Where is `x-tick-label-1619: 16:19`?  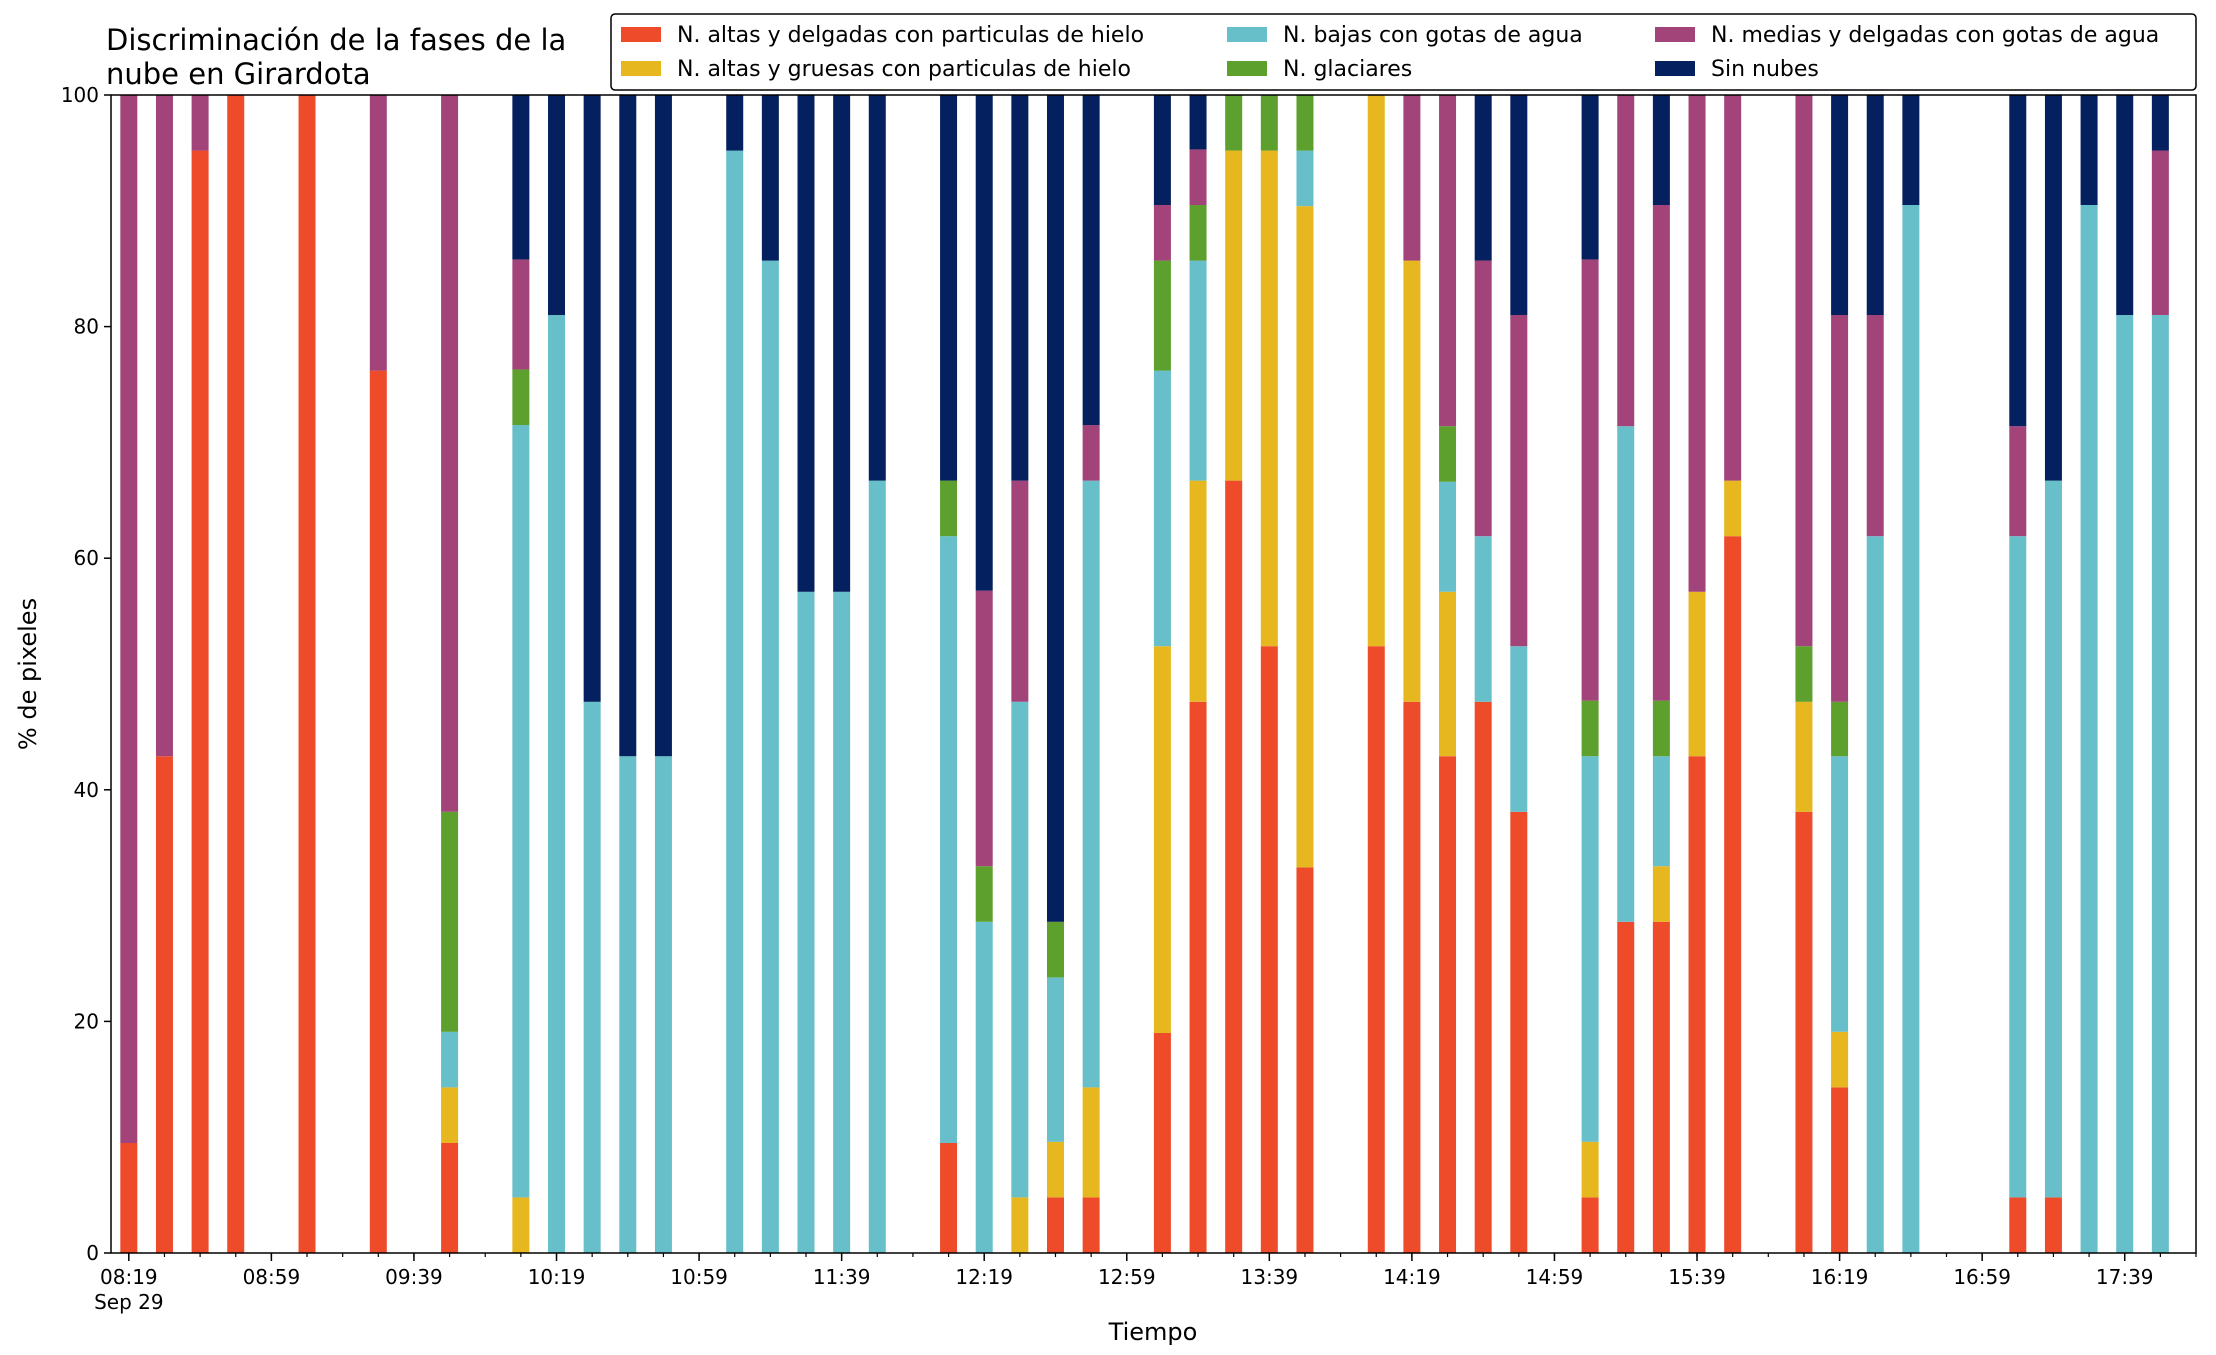 x-tick-label-1619: 16:19 is located at coordinates (1840, 1277).